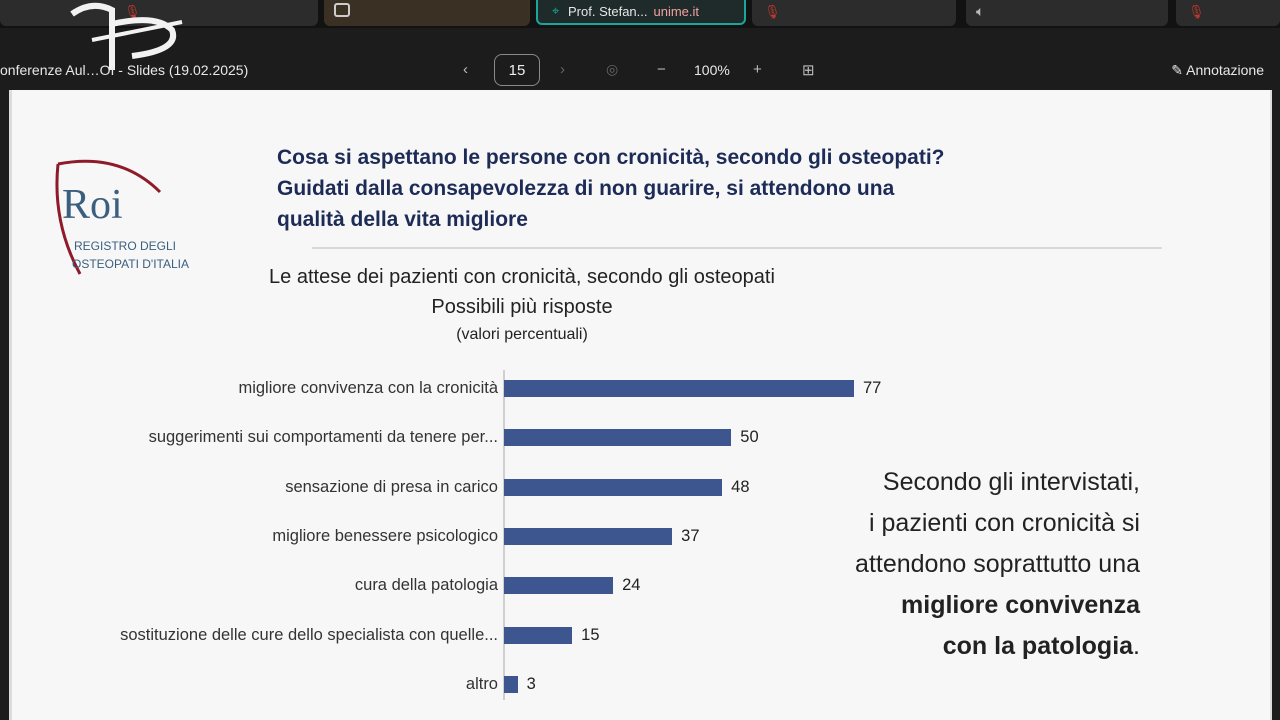 The image size is (1280, 720). Describe the element at coordinates (676, 11) in the screenshot. I see `speaker-domain: unime.it` at that location.